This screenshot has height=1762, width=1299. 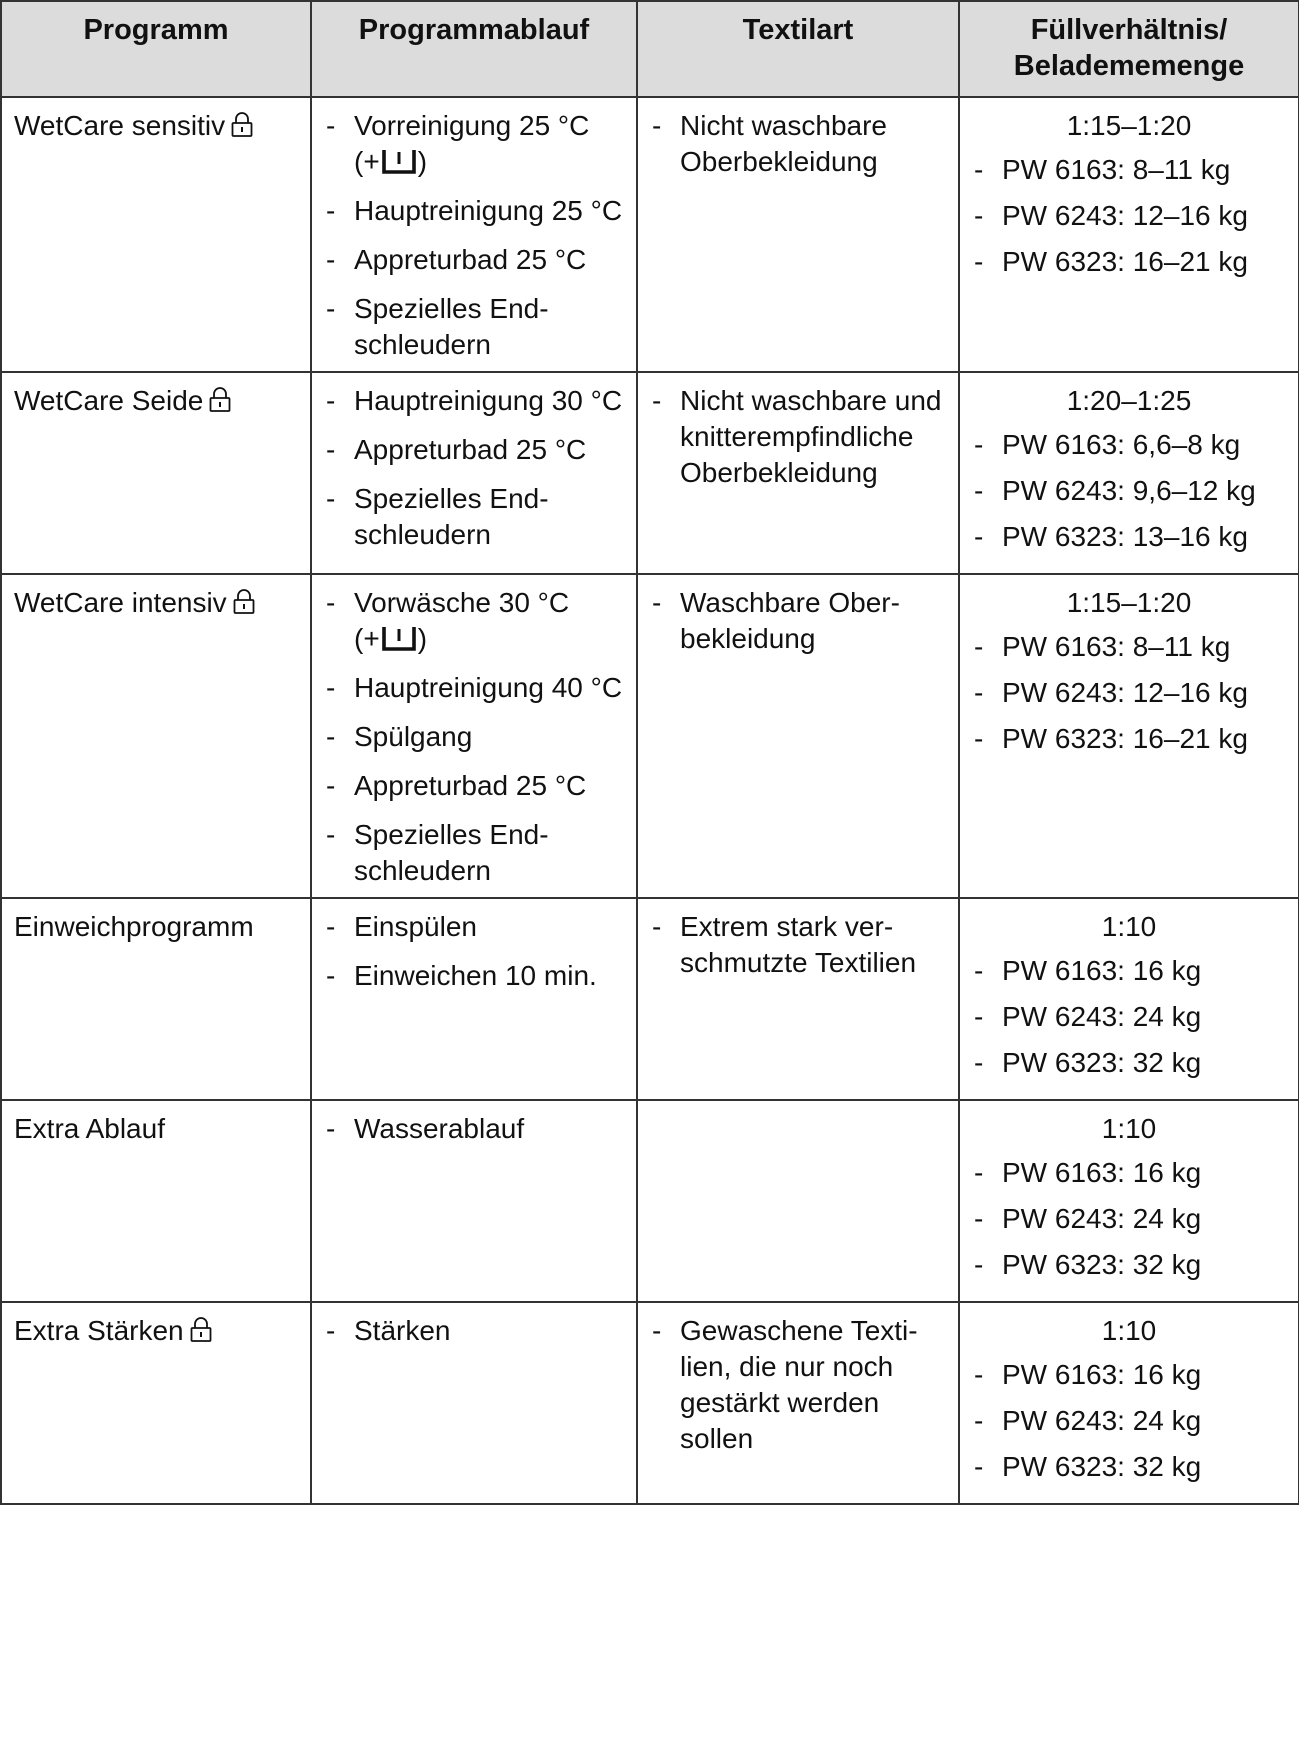 I want to click on textile-type-list: Waschbare Ober­bekleidung, so click(x=798, y=621).